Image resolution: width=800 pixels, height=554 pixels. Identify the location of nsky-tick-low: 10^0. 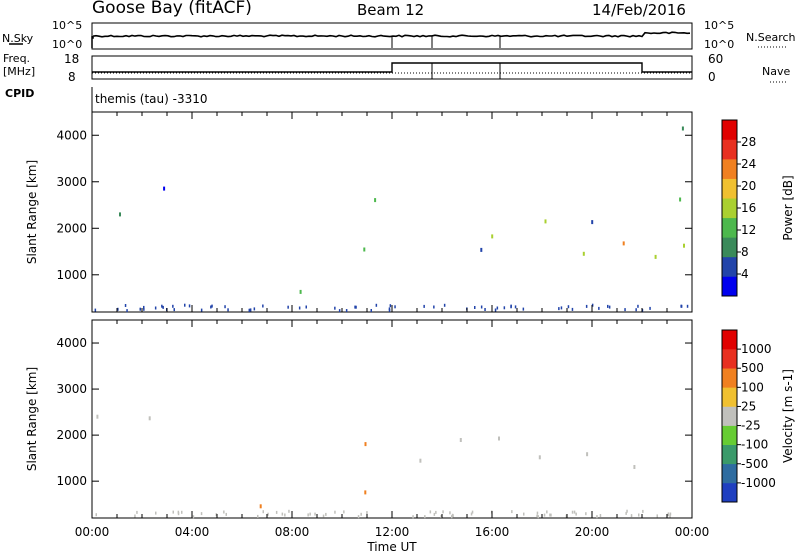
(67, 44).